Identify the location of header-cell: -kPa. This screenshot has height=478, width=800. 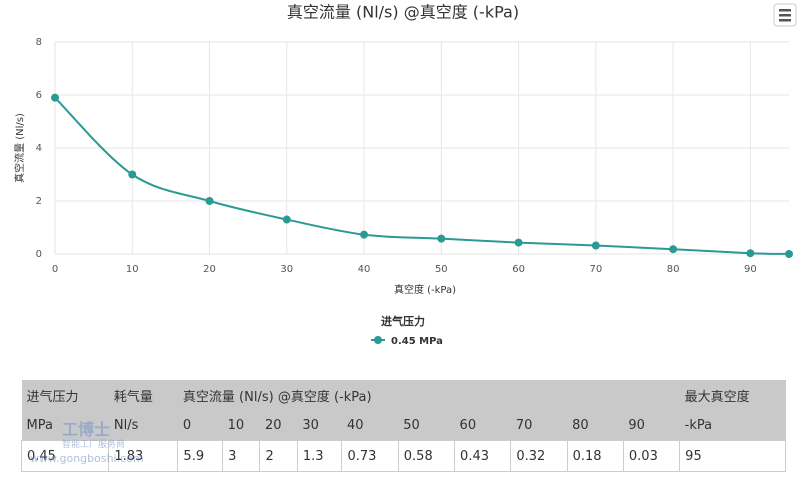
(732, 425).